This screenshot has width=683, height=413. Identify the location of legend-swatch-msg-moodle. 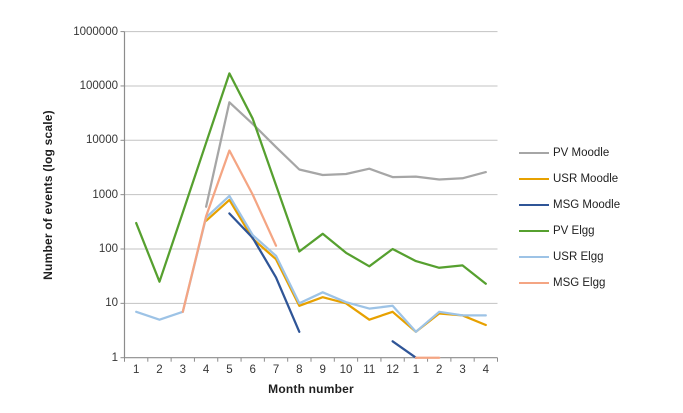
(534, 204).